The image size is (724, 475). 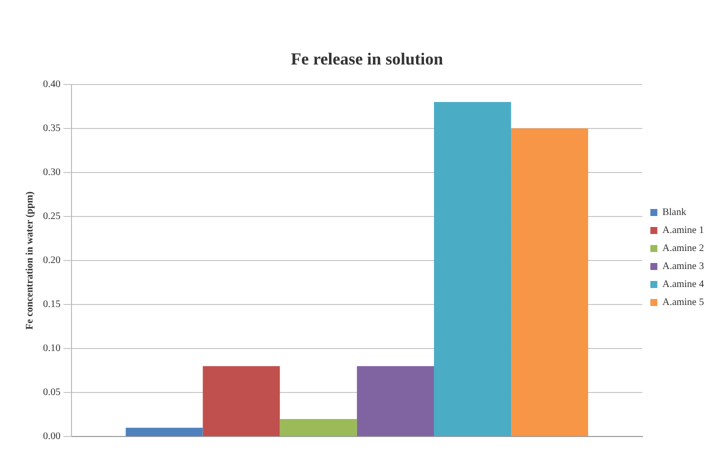 What do you see at coordinates (51, 304) in the screenshot?
I see `y-tick-label: 0.15` at bounding box center [51, 304].